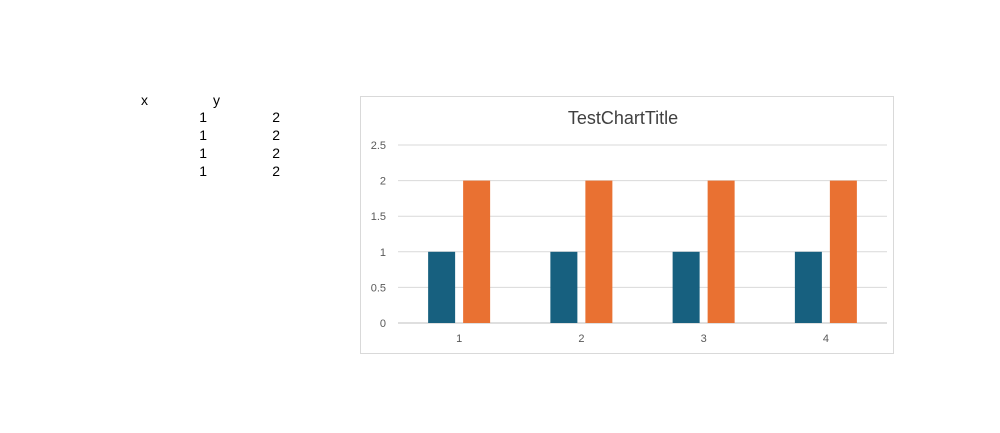 The image size is (1000, 433). Describe the element at coordinates (144, 100) in the screenshot. I see `header-x: x` at that location.